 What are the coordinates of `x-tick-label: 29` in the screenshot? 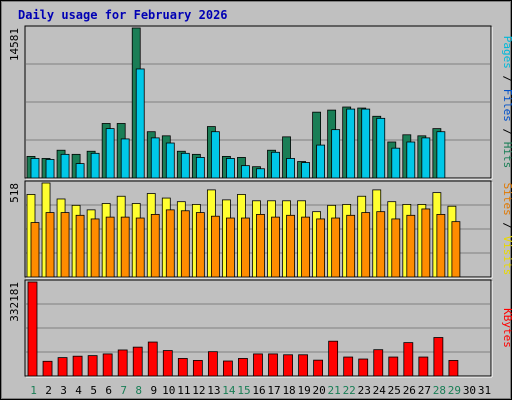 It's located at (454, 390).